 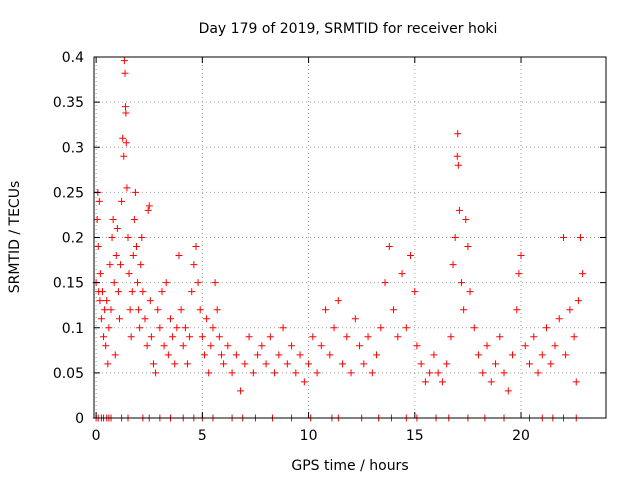 What do you see at coordinates (15, 237) in the screenshot?
I see `y-axis-label: SRMTID / TECUs` at bounding box center [15, 237].